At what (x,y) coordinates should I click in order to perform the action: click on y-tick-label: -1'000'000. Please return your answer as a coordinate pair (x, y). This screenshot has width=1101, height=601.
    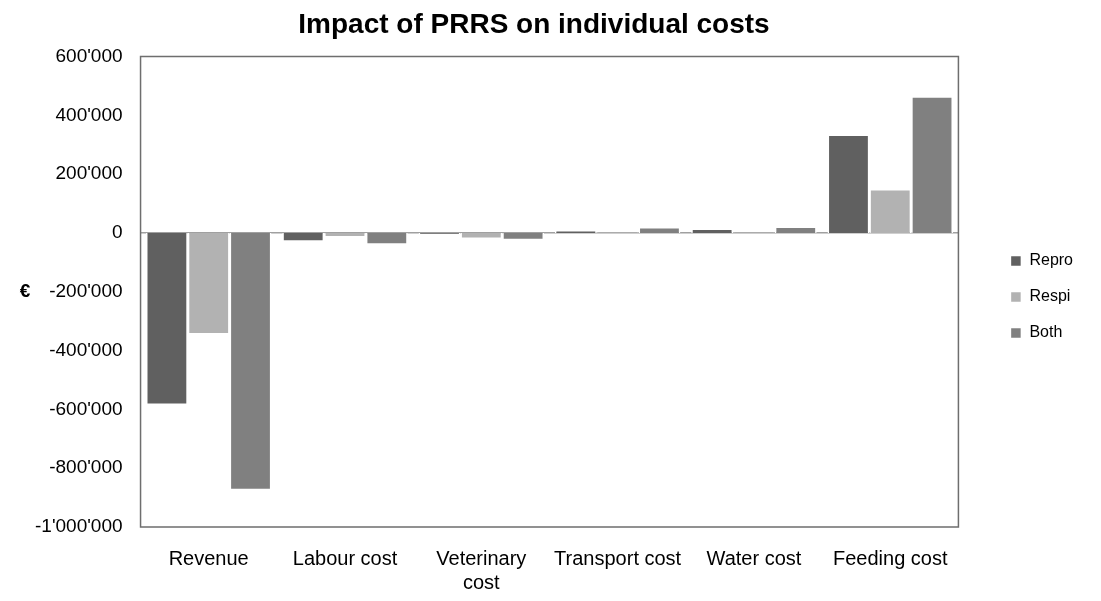
    Looking at the image, I should click on (78, 526).